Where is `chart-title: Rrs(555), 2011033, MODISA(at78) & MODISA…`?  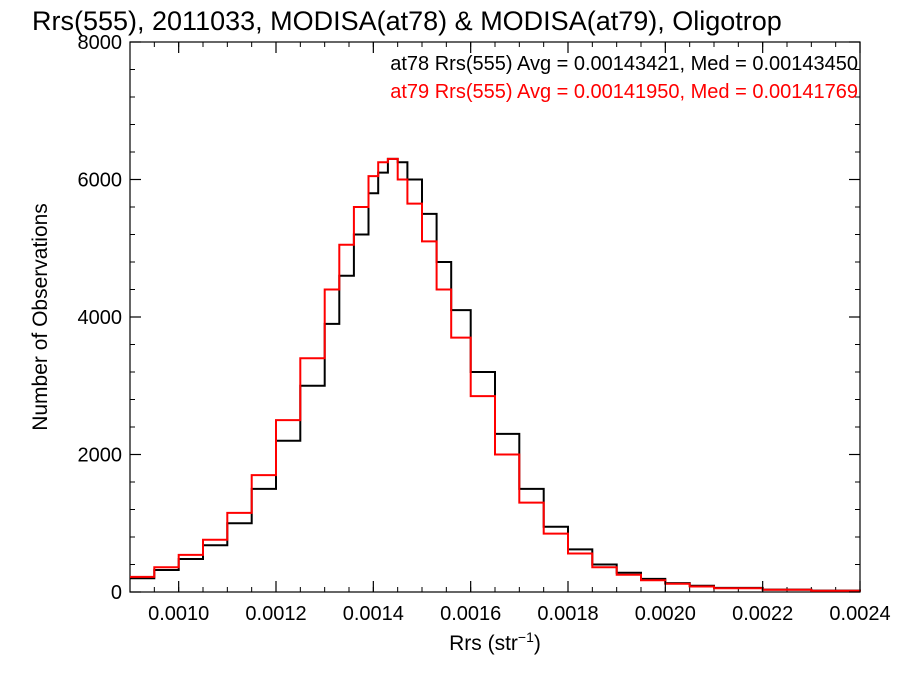 chart-title: Rrs(555), 2011033, MODISA(at78) & MODISA… is located at coordinates (407, 21).